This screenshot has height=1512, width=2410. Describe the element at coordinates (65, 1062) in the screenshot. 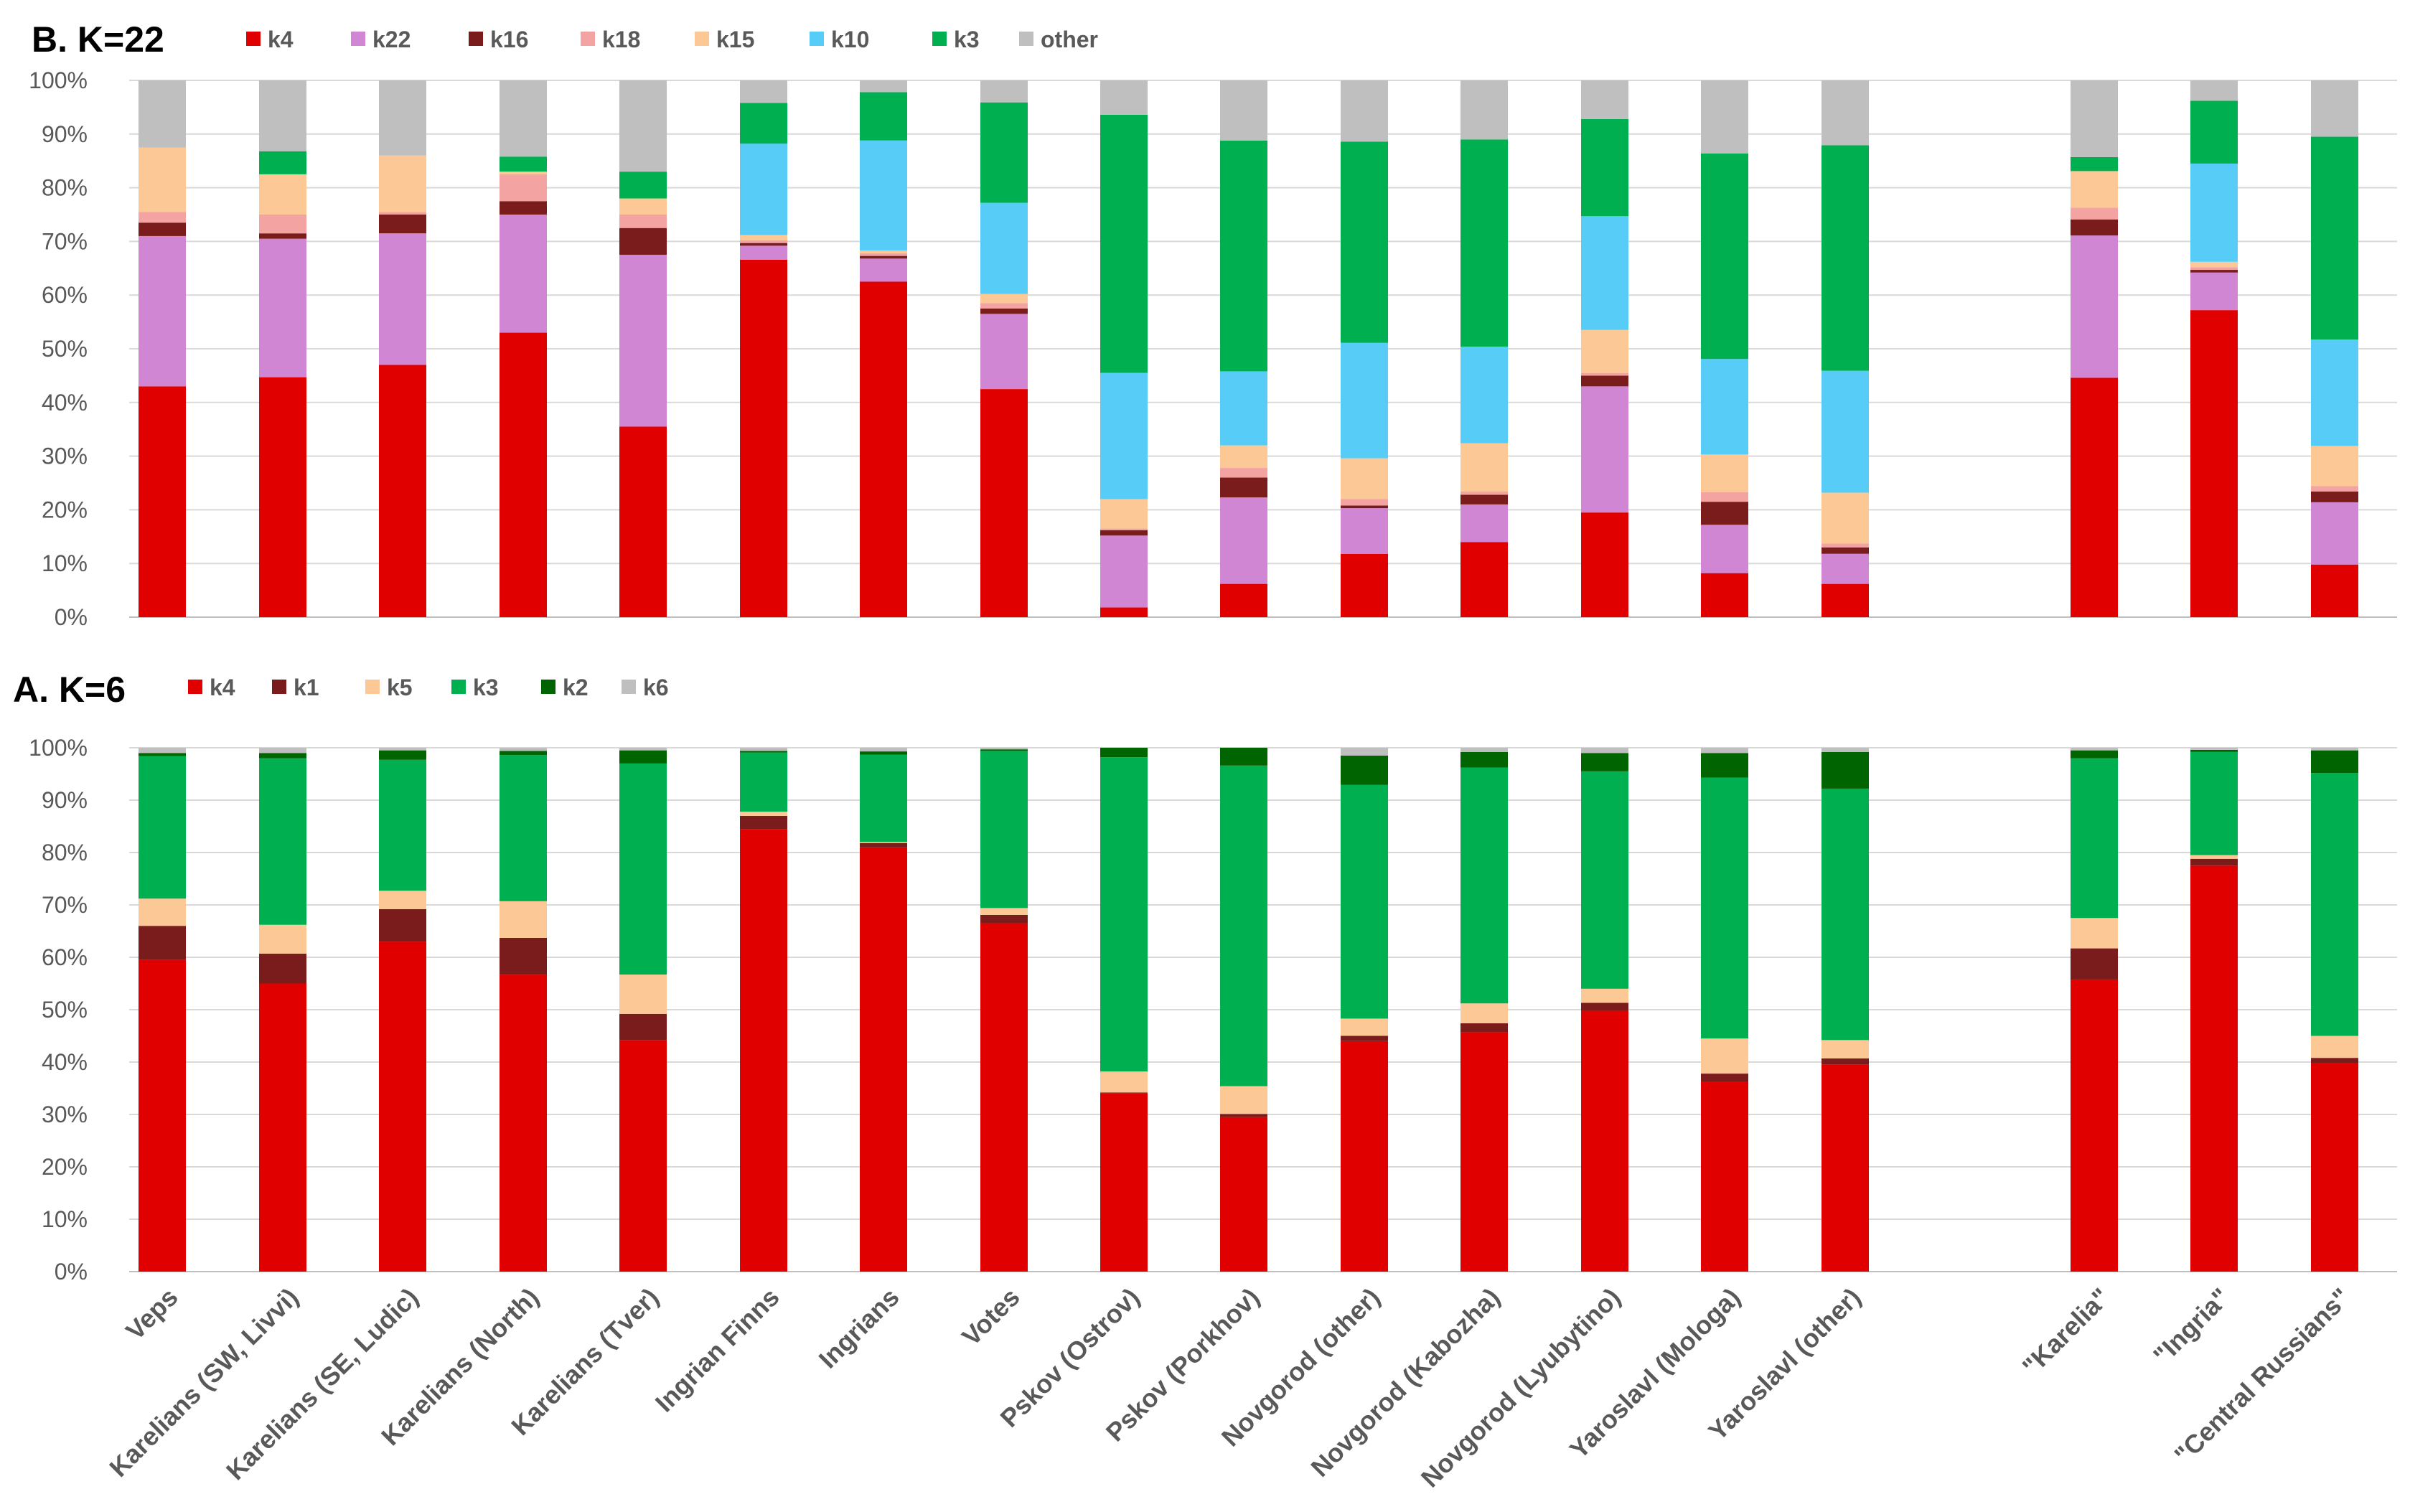

I see `y-tick-label: 40%` at that location.